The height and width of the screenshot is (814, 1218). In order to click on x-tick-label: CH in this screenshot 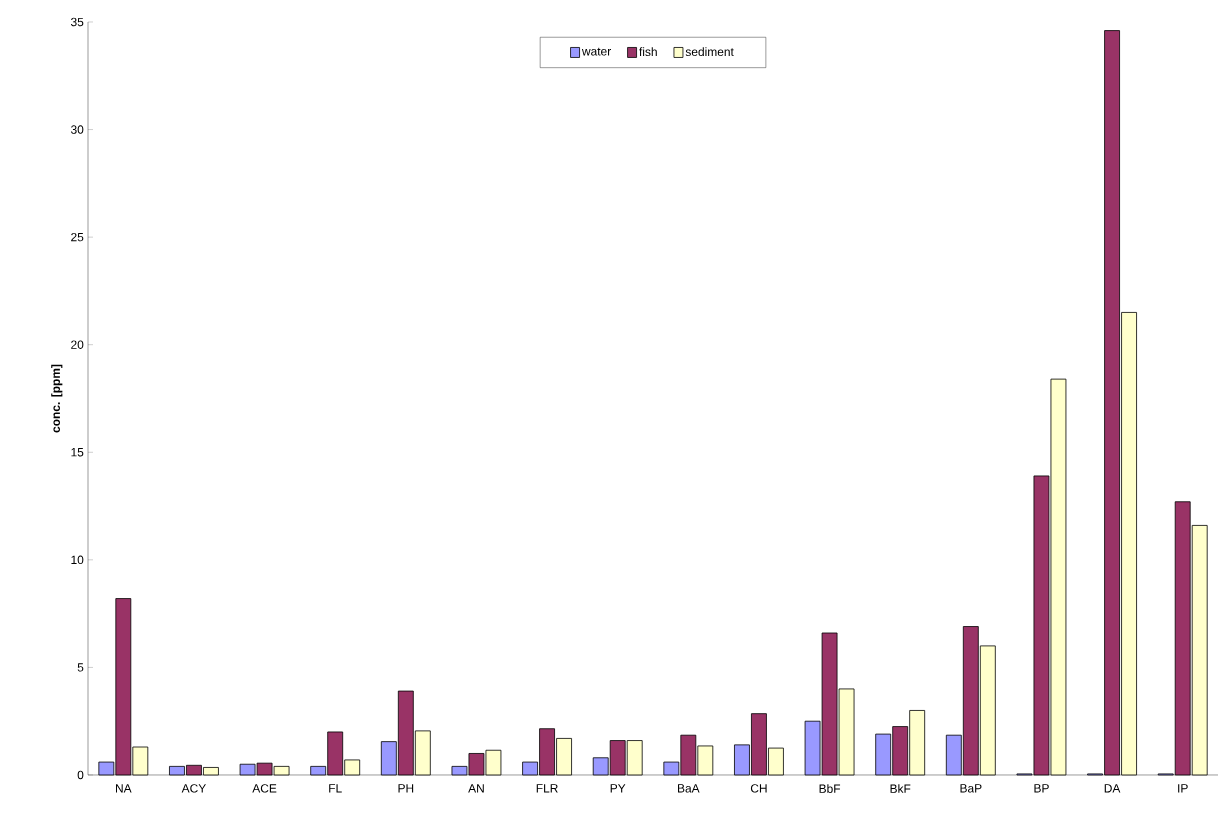, I will do `click(758, 788)`.